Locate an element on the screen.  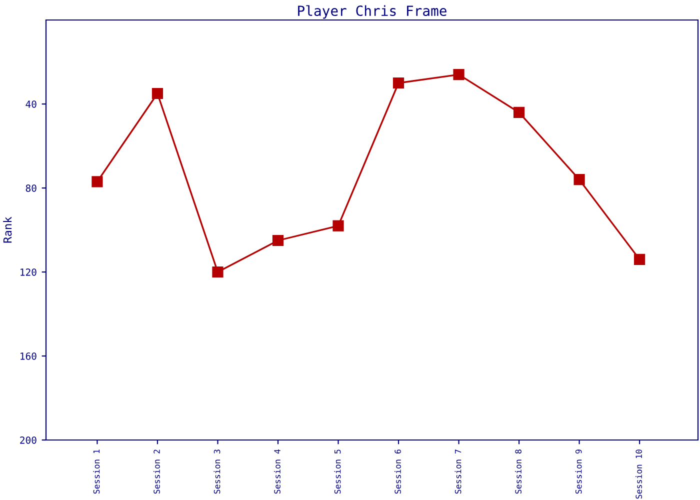
x-tick-label: Session 4 is located at coordinates (277, 471).